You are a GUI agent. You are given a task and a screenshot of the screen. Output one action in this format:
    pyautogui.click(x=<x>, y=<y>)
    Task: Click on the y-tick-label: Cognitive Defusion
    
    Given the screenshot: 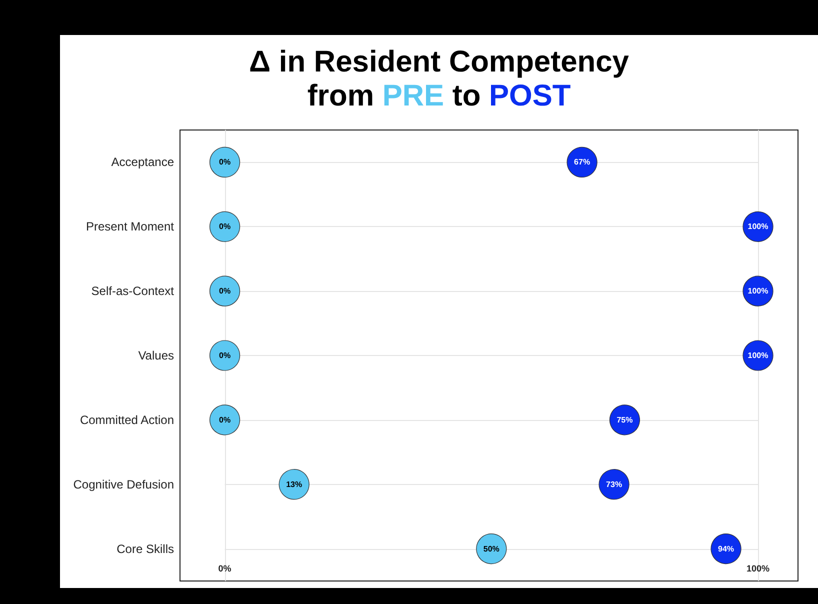 What is the action you would take?
    pyautogui.click(x=123, y=484)
    